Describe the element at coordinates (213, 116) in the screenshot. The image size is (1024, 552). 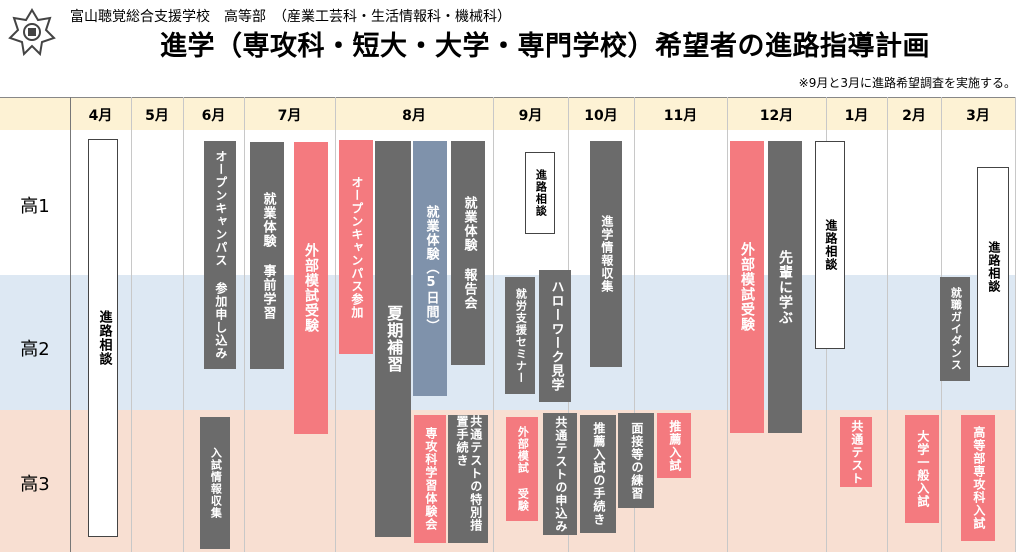
I see `month-jun: 6月` at that location.